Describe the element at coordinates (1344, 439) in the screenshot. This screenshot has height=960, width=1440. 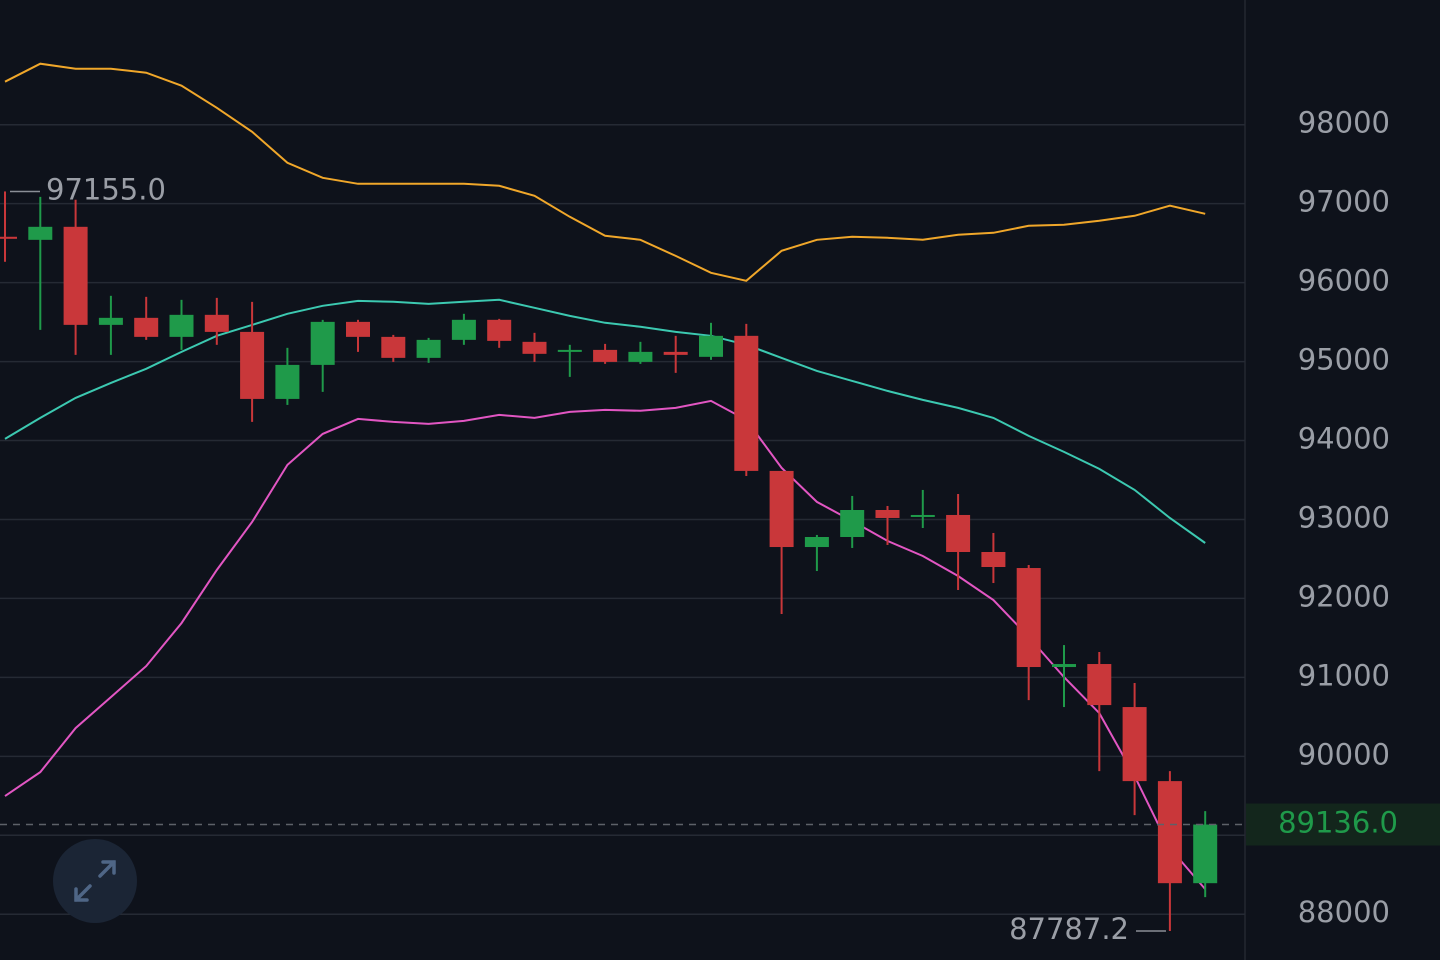
I see `y-tick-label: 94000` at that location.